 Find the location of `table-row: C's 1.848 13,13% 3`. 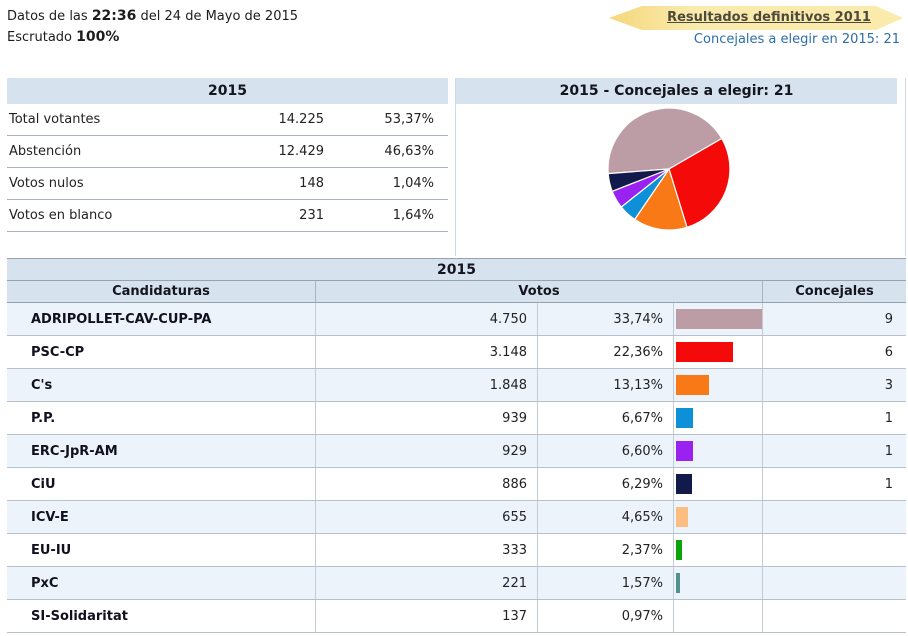

table-row: C's 1.848 13,13% 3 is located at coordinates (456, 385).